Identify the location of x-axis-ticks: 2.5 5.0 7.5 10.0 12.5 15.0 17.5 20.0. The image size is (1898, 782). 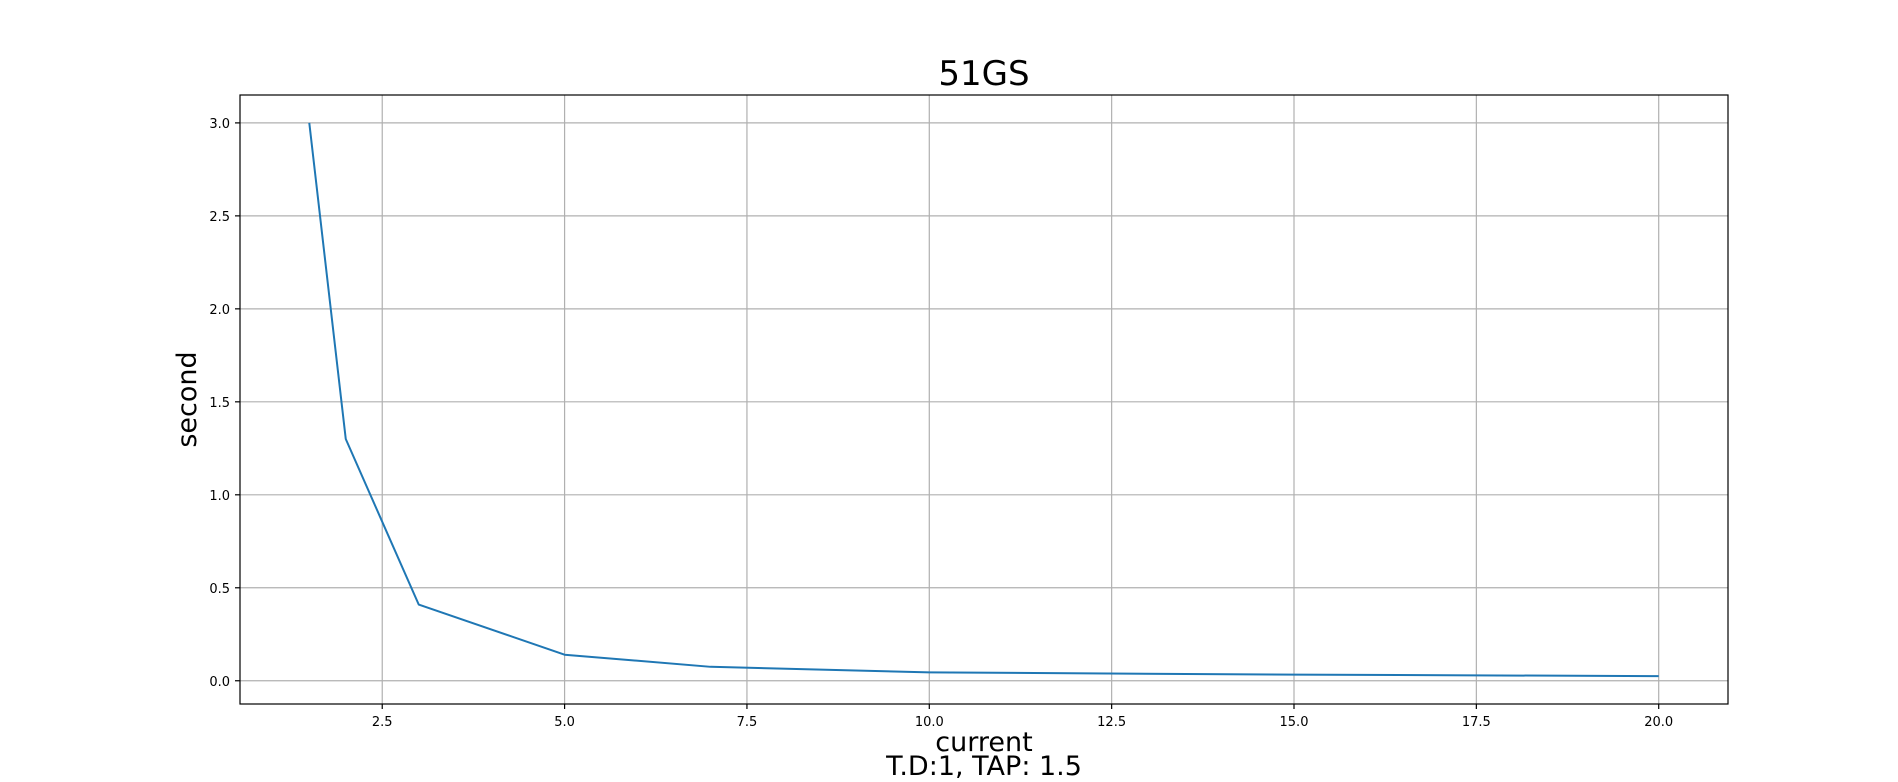
(1022, 717).